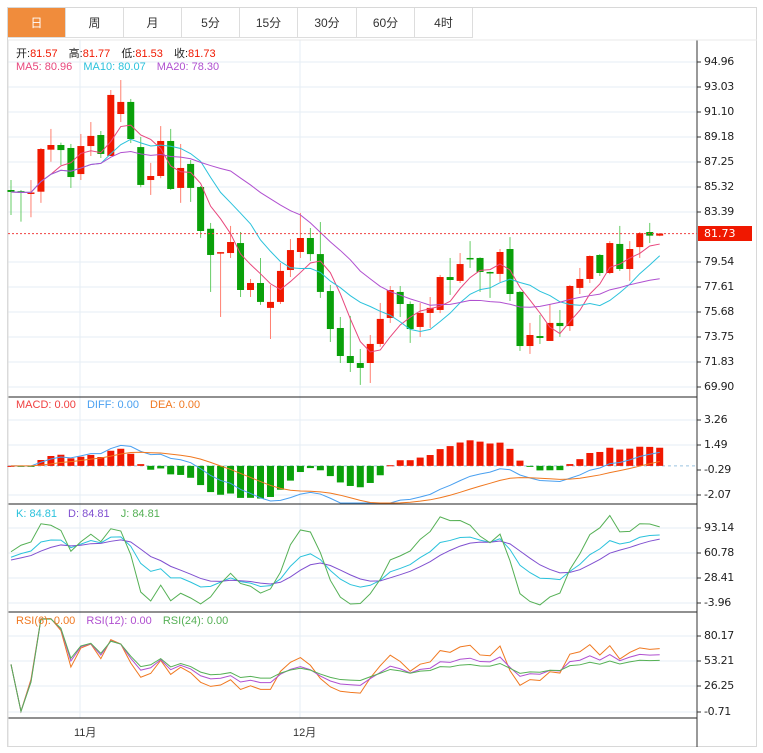 This screenshot has width=763, height=753. What do you see at coordinates (23, 54) in the screenshot?
I see `open-label: 开:` at bounding box center [23, 54].